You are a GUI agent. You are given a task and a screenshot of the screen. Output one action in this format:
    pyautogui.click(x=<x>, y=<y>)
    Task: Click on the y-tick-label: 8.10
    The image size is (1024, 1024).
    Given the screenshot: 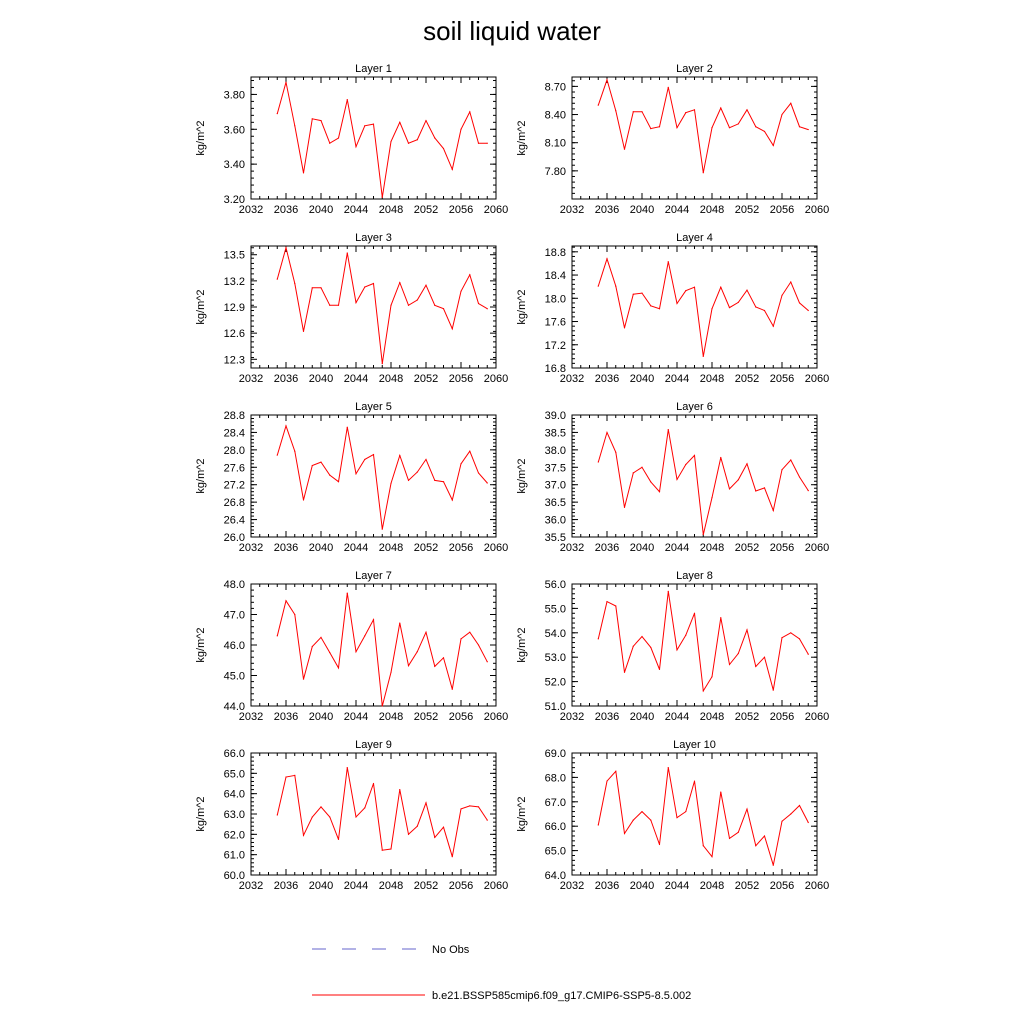 What is the action you would take?
    pyautogui.click(x=555, y=144)
    